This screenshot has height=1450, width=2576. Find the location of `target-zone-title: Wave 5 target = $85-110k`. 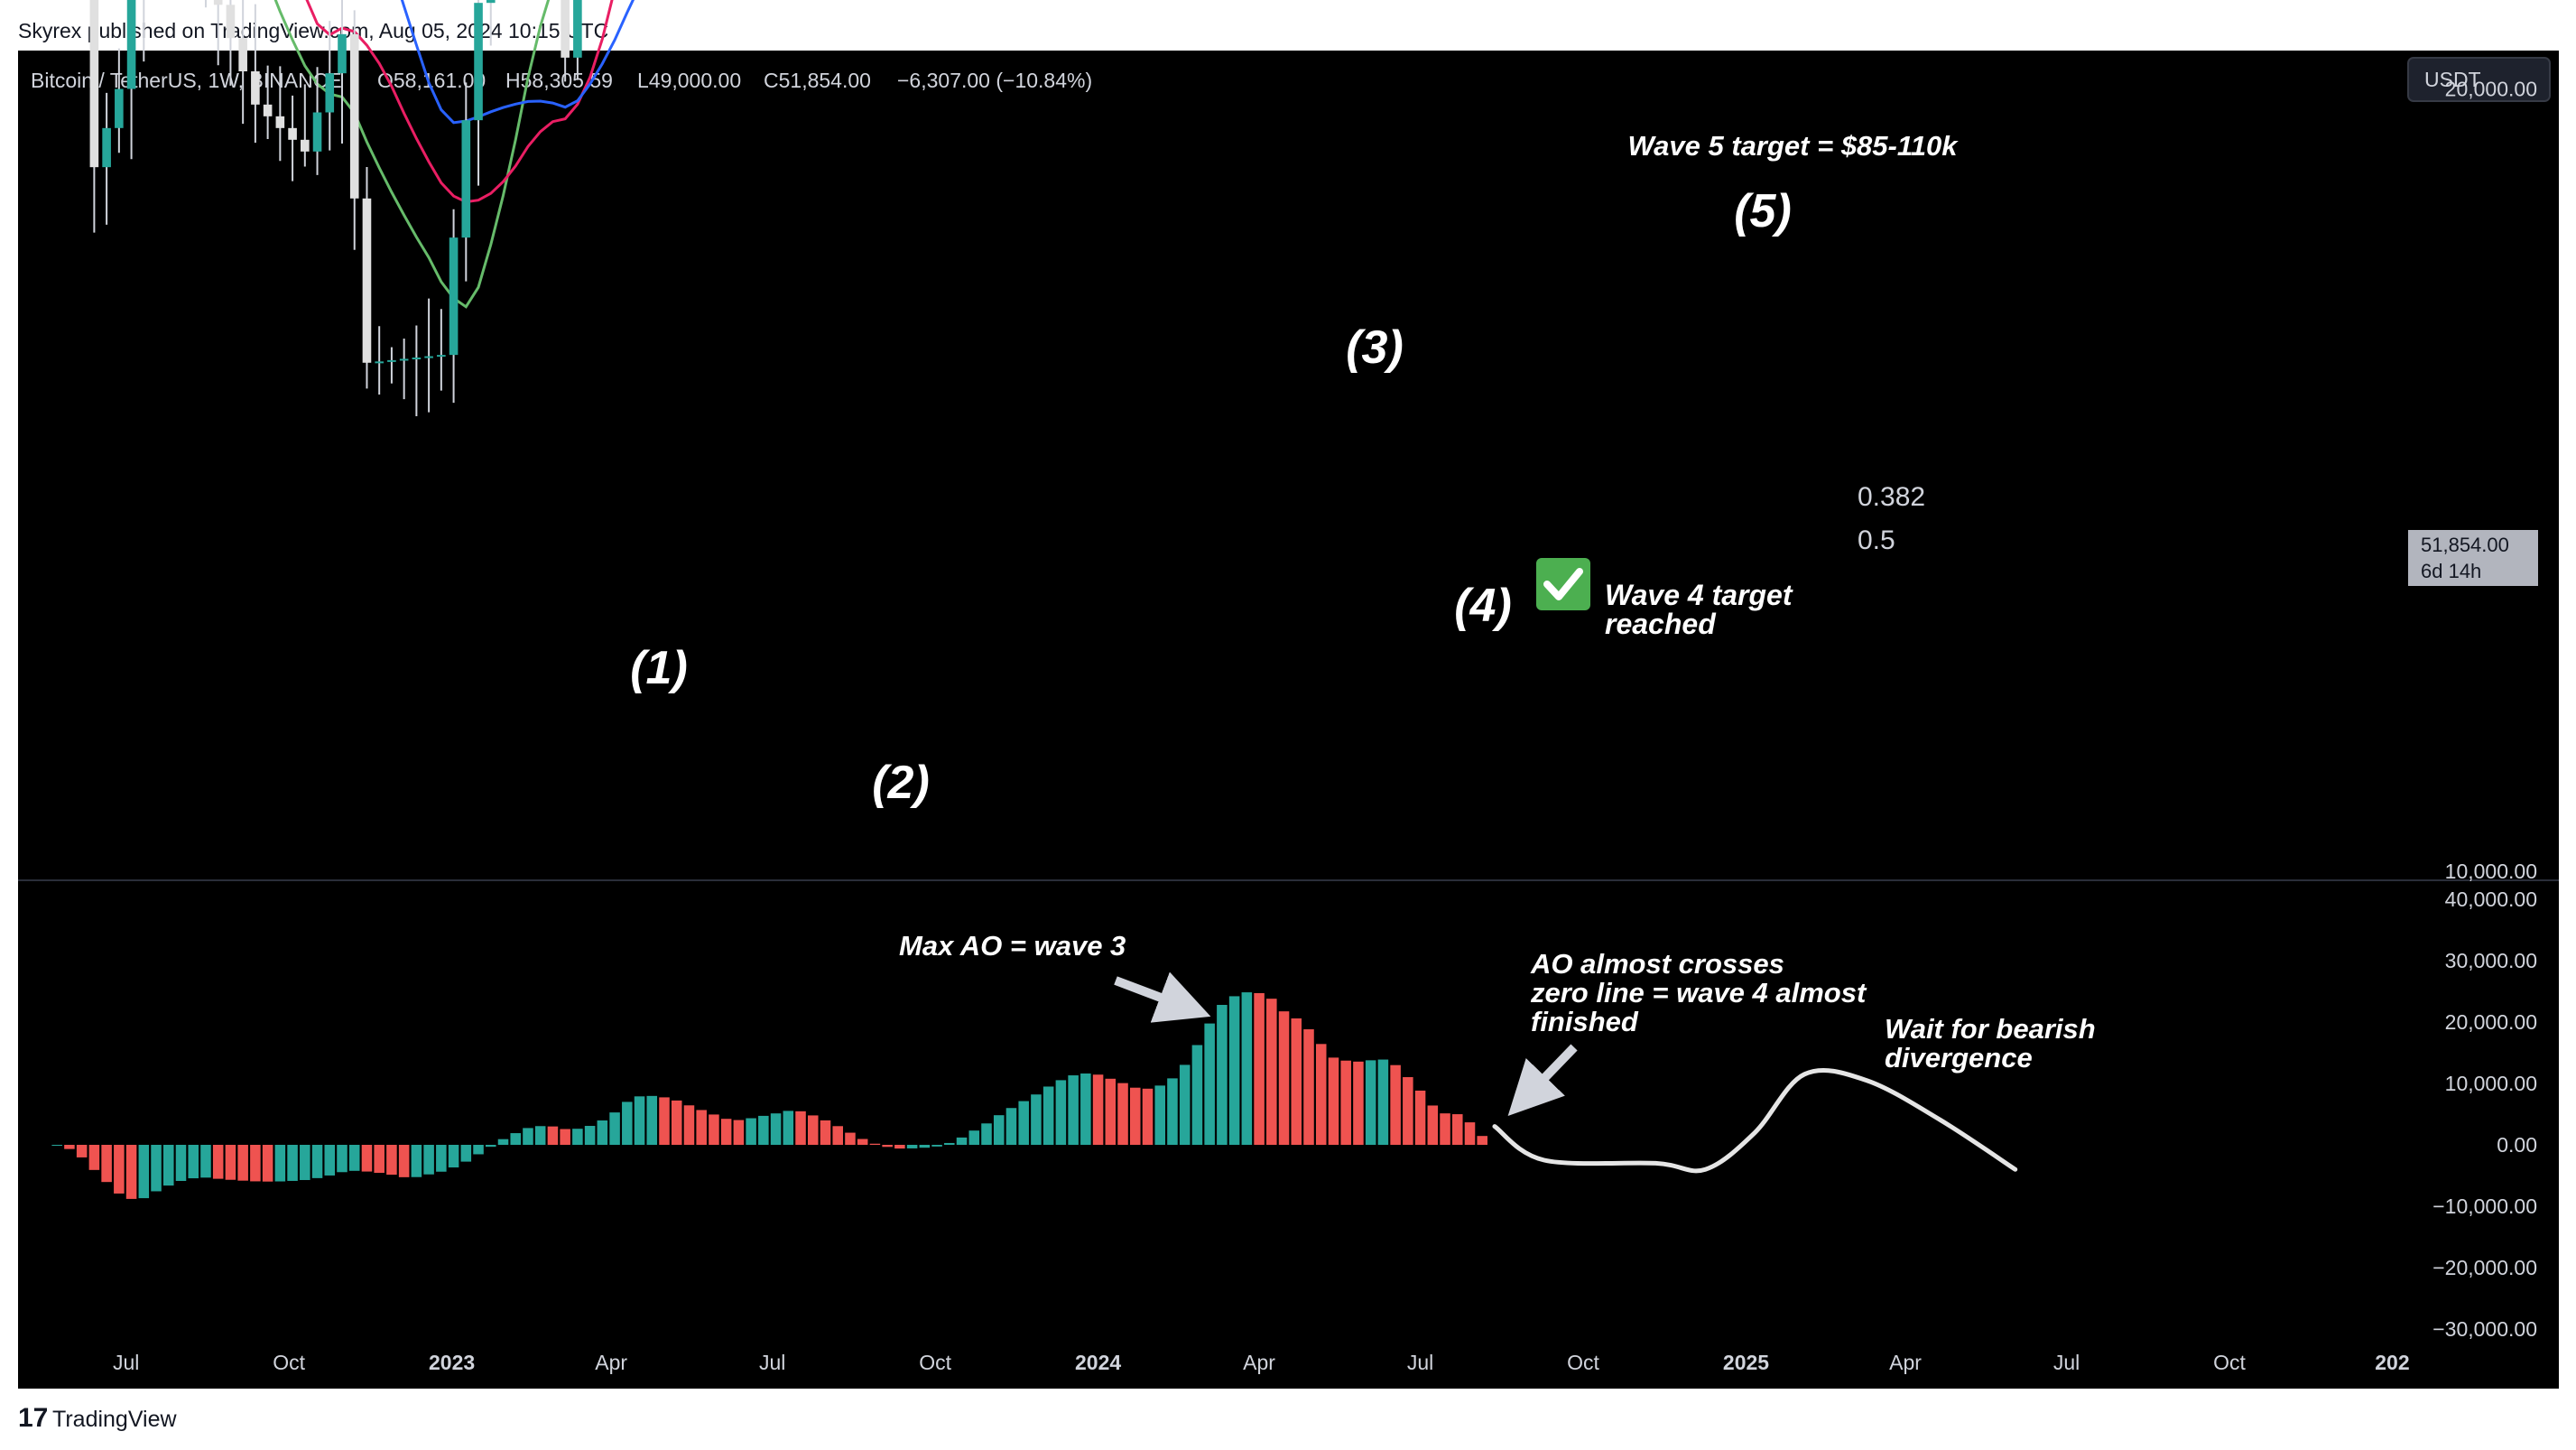

target-zone-title: Wave 5 target = $85-110k is located at coordinates (1793, 146).